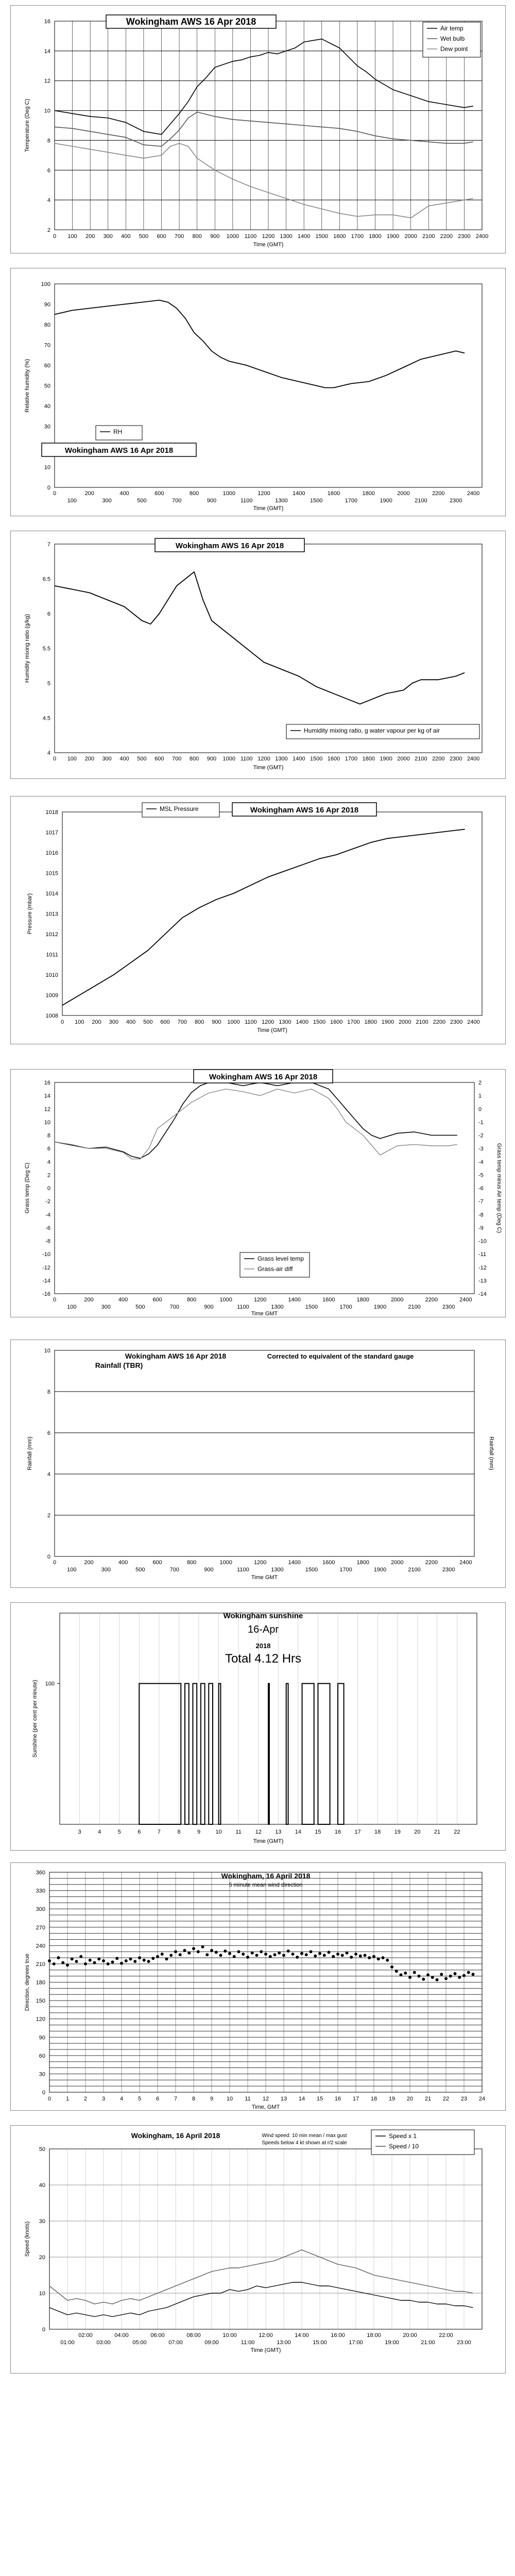 The image size is (515, 2576). Describe the element at coordinates (164, 1022) in the screenshot. I see `x-tick-label: 600` at that location.